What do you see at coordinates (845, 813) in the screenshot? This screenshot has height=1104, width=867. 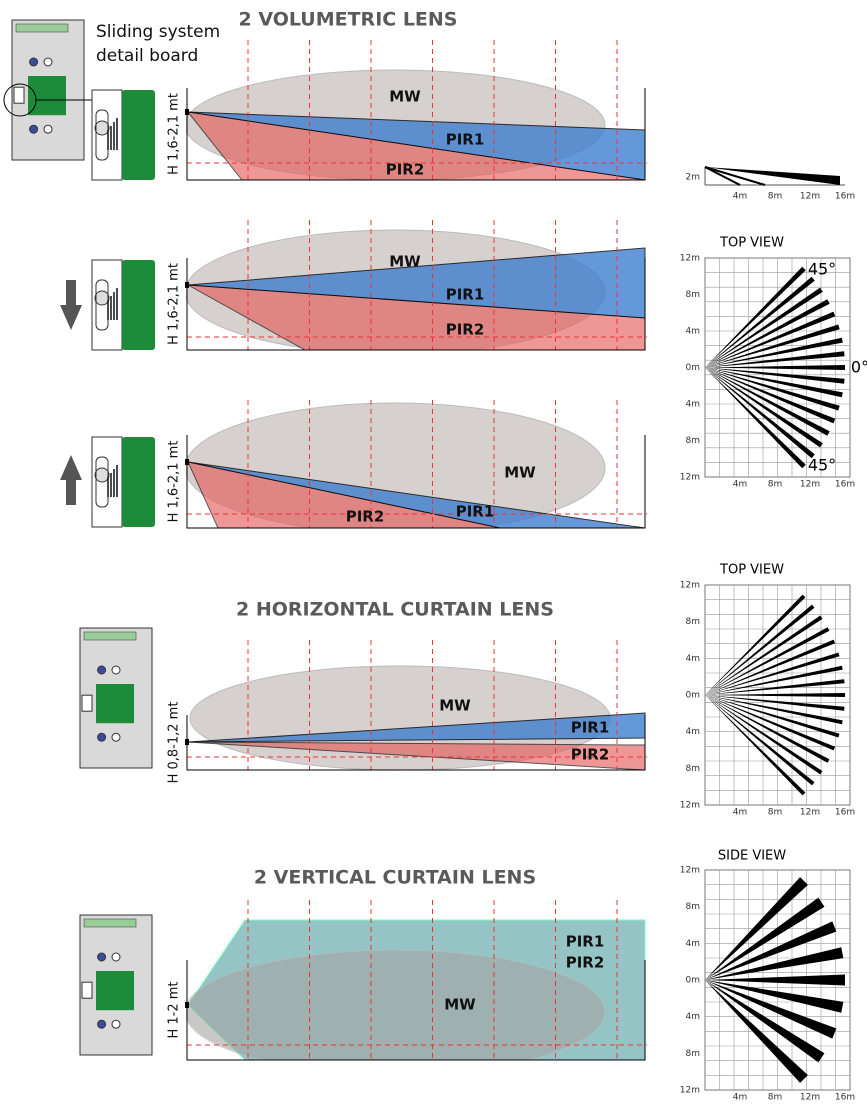 I see `view-x-label: 16m` at bounding box center [845, 813].